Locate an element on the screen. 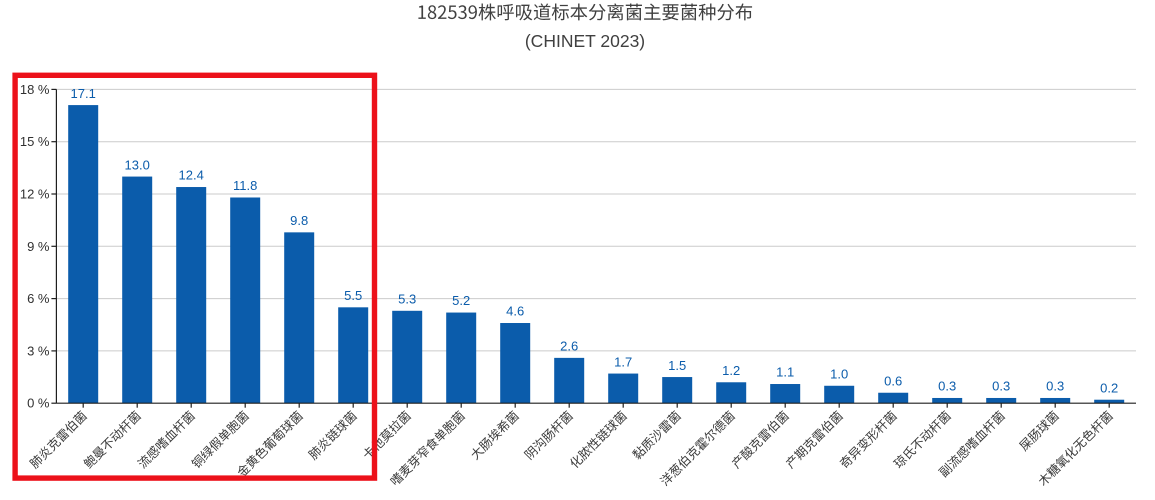  svg-text: 12 % is located at coordinates (35, 194).